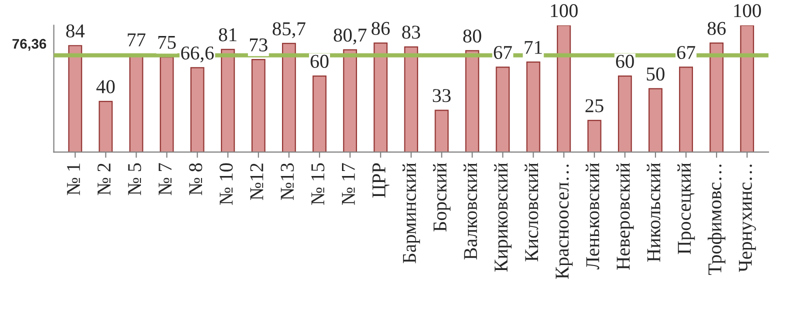 The height and width of the screenshot is (325, 803). I want to click on x-tick-label: № 8, so click(195, 179).